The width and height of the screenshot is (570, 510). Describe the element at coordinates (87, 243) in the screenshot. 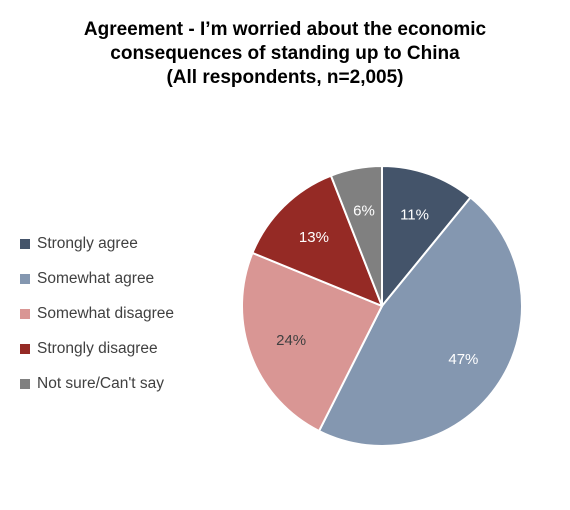

I see `legend-label: Strongly agree` at that location.